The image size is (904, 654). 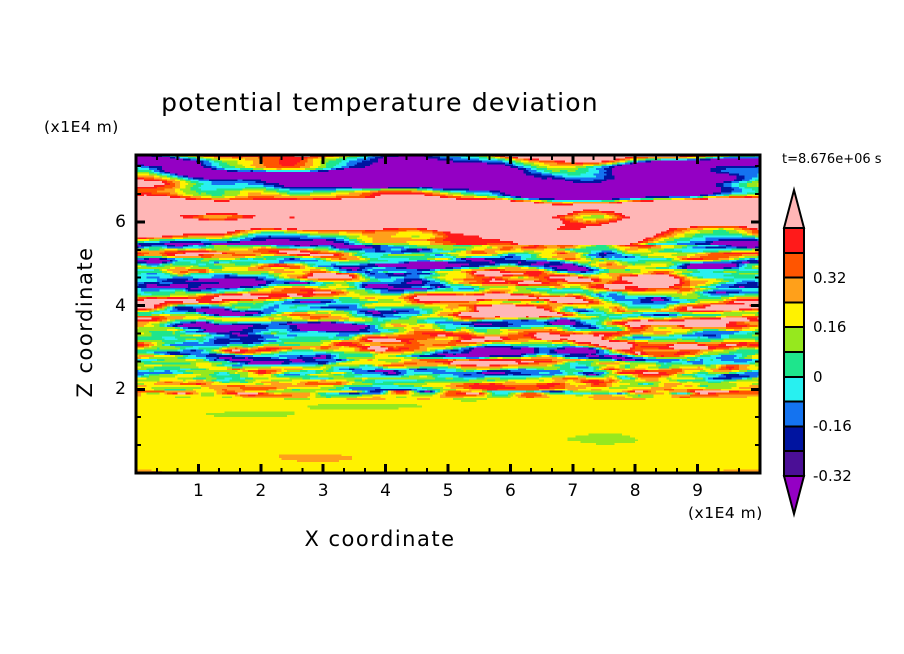 What do you see at coordinates (725, 513) in the screenshot?
I see `x-axis-units-label: (x1E4 m)` at bounding box center [725, 513].